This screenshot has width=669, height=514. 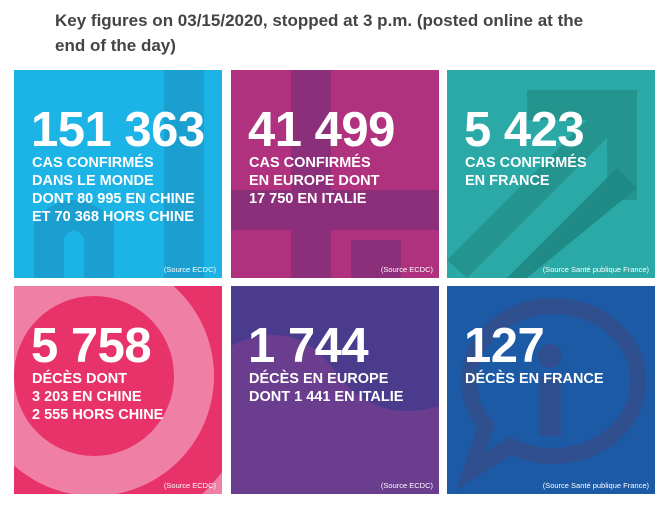 I want to click on description: DÉCÈS DONT 3 203 EN CHINE 2 555 HORS CHINE, so click(x=97, y=397).